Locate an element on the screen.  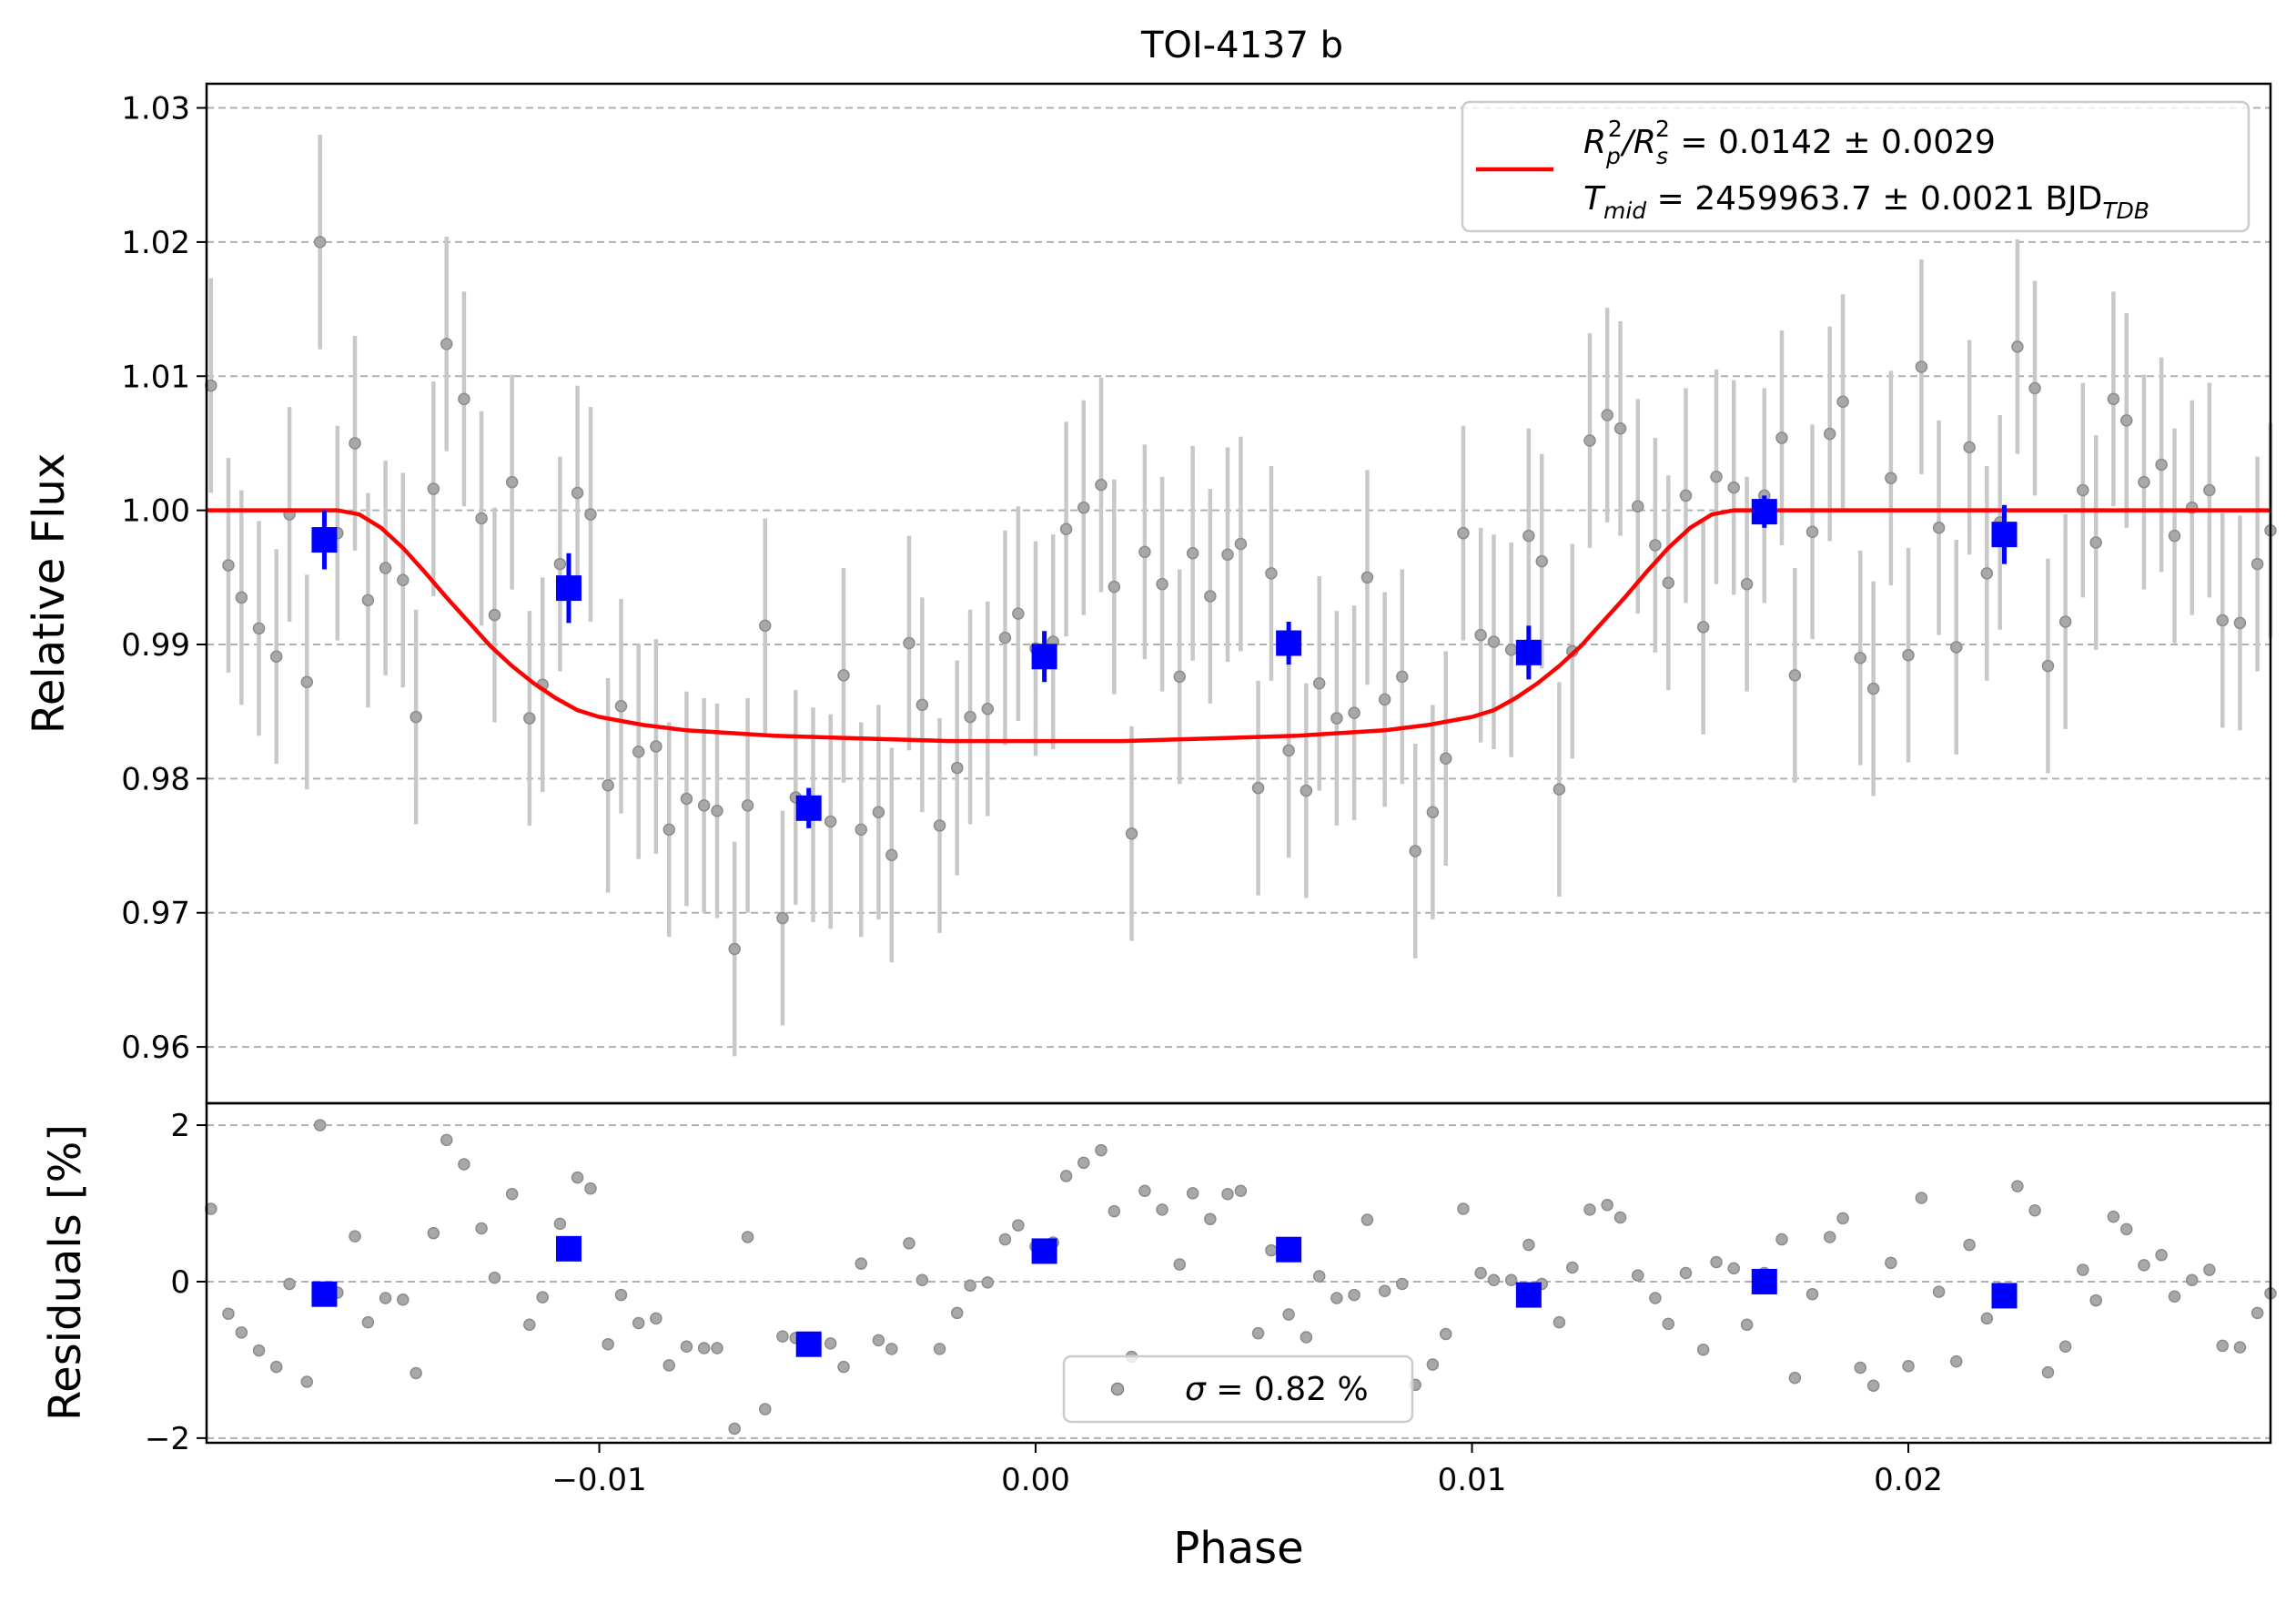
phase-x-label: Phase is located at coordinates (1238, 1548).